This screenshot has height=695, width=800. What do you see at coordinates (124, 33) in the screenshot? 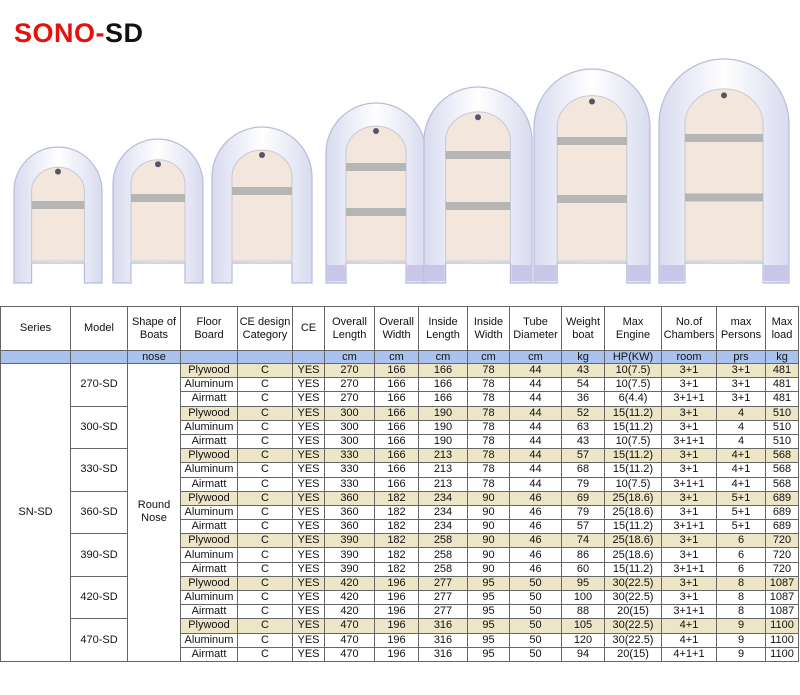
I see `title-model: SD` at bounding box center [124, 33].